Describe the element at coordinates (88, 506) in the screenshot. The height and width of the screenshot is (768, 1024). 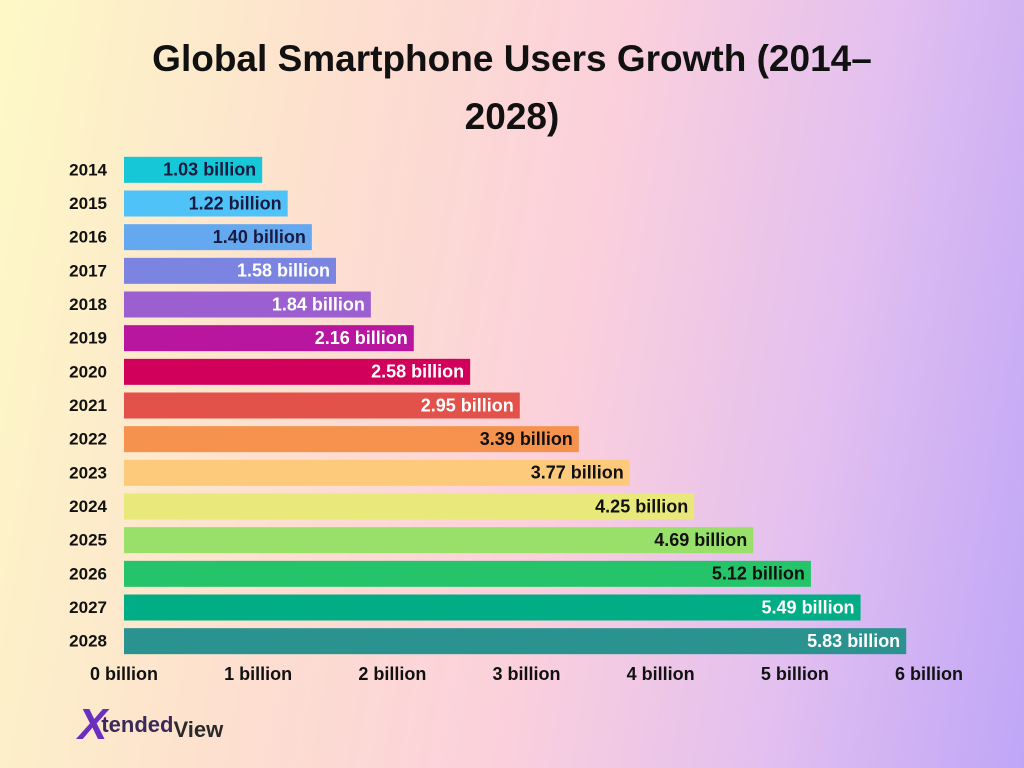
I see `y-tick-label: 2024` at that location.